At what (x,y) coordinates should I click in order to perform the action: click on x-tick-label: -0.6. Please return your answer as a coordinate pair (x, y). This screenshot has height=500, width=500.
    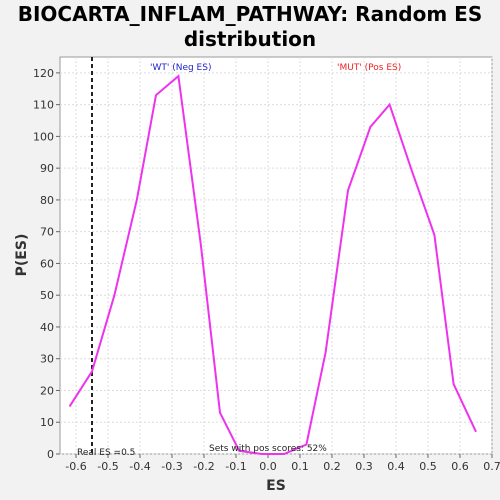
    Looking at the image, I should click on (75, 466).